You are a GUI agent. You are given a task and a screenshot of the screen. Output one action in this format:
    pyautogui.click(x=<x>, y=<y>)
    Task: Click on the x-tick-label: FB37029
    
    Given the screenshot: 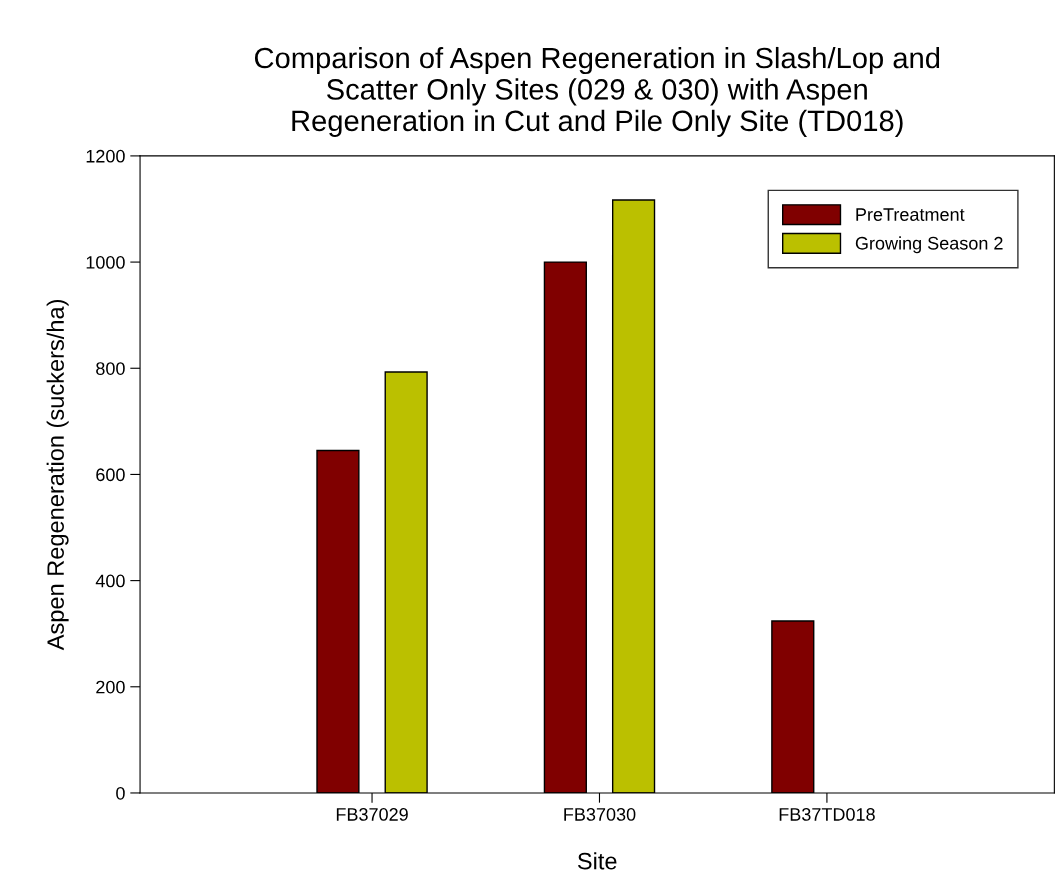 What is the action you would take?
    pyautogui.click(x=372, y=814)
    